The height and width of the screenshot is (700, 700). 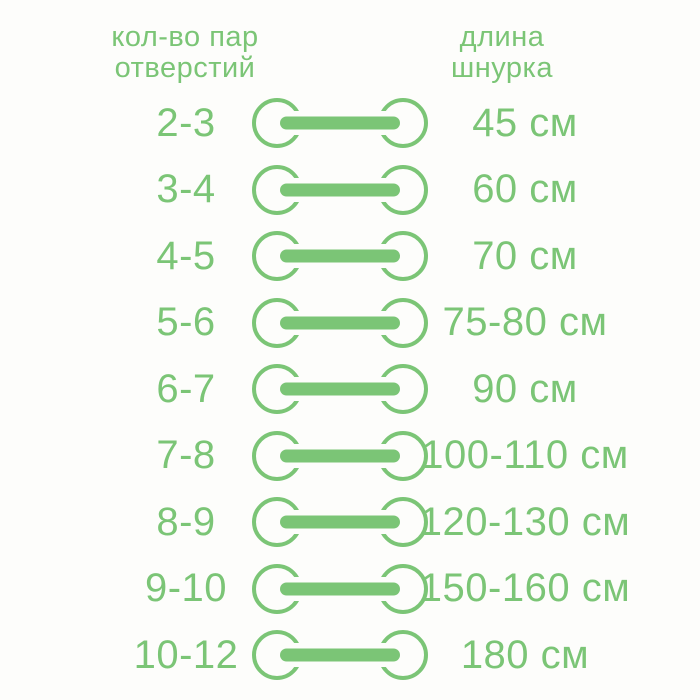 What do you see at coordinates (525, 255) in the screenshot?
I see `lace-length-value: 70 см` at bounding box center [525, 255].